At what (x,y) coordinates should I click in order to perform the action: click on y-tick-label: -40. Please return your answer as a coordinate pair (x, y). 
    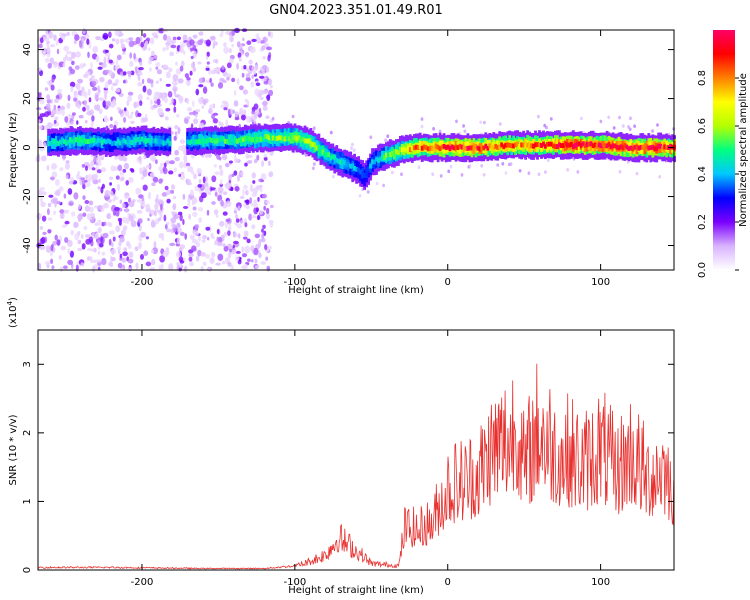
    Looking at the image, I should click on (27, 245).